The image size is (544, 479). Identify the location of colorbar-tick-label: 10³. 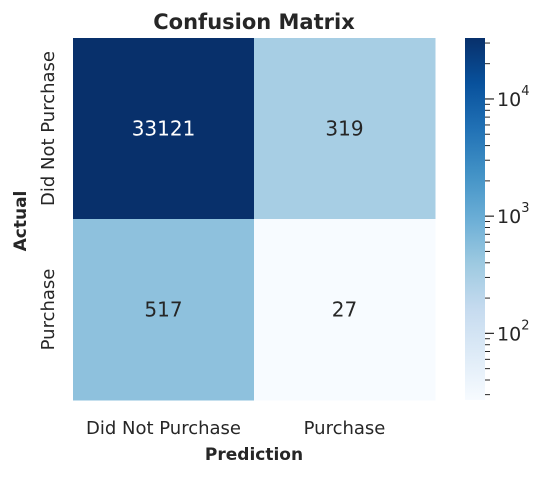
(513, 214).